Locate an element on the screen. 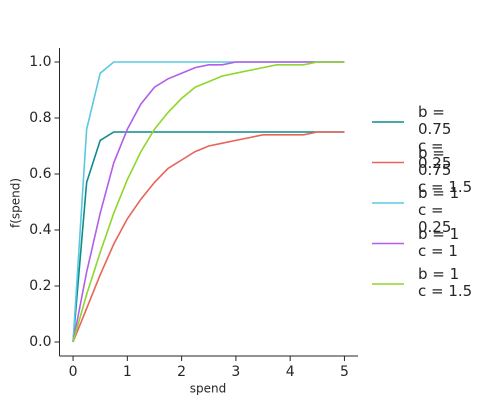 This screenshot has width=480, height=400. legend-label: b = 1 c = 0.25 is located at coordinates (439, 210).